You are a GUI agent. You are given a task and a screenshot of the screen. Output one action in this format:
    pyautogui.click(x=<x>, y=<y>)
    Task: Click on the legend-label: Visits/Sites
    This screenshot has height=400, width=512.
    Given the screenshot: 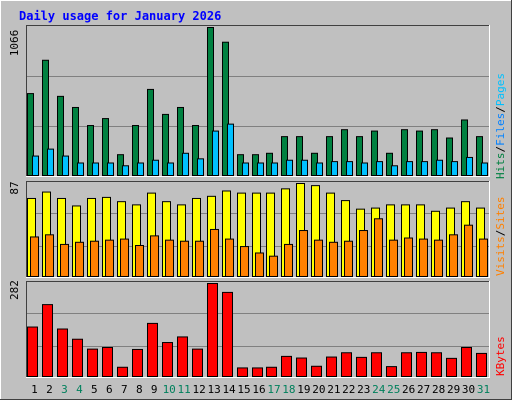 What is the action you would take?
    pyautogui.click(x=500, y=237)
    